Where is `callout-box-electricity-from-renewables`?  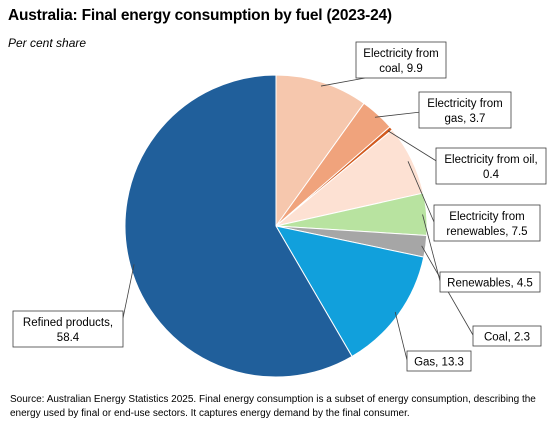 callout-box-electricity-from-renewables is located at coordinates (487, 223).